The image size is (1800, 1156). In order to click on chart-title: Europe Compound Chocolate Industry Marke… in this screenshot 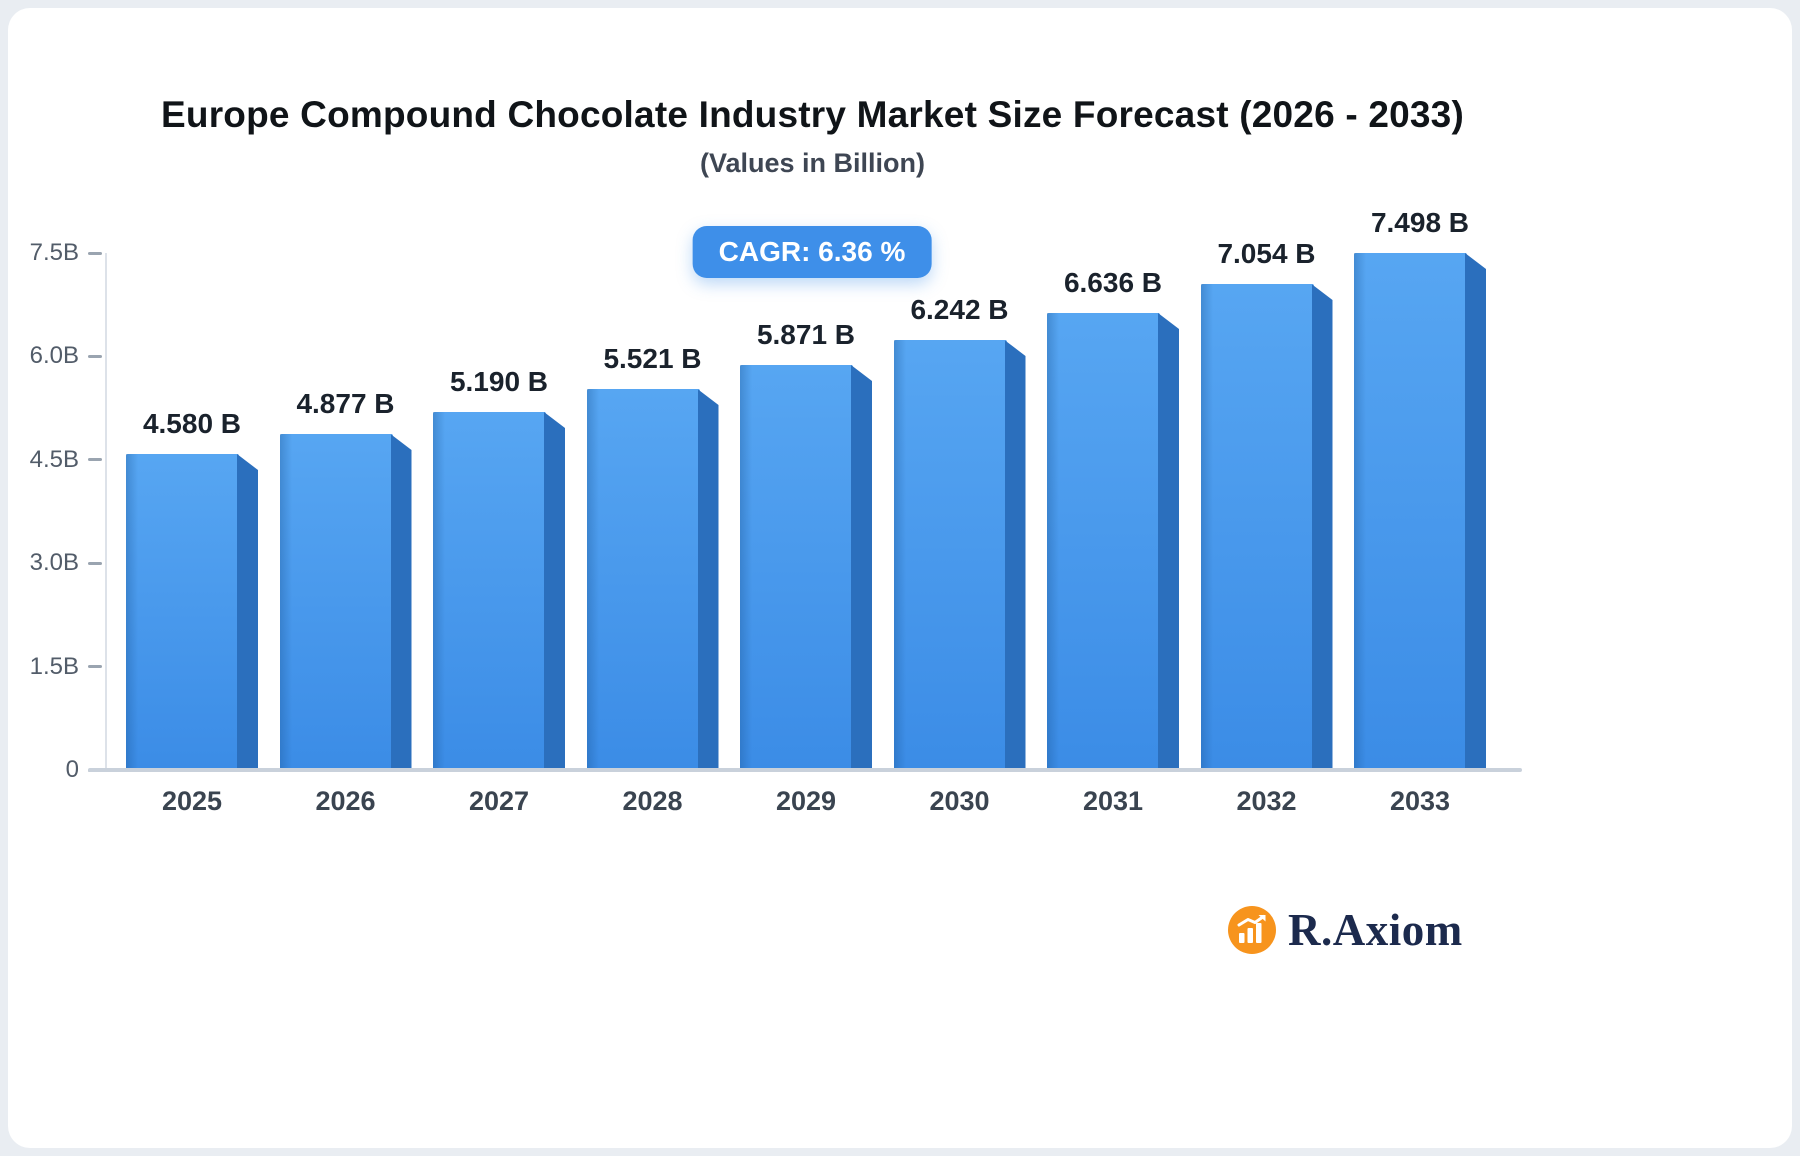, I will do `click(812, 114)`.